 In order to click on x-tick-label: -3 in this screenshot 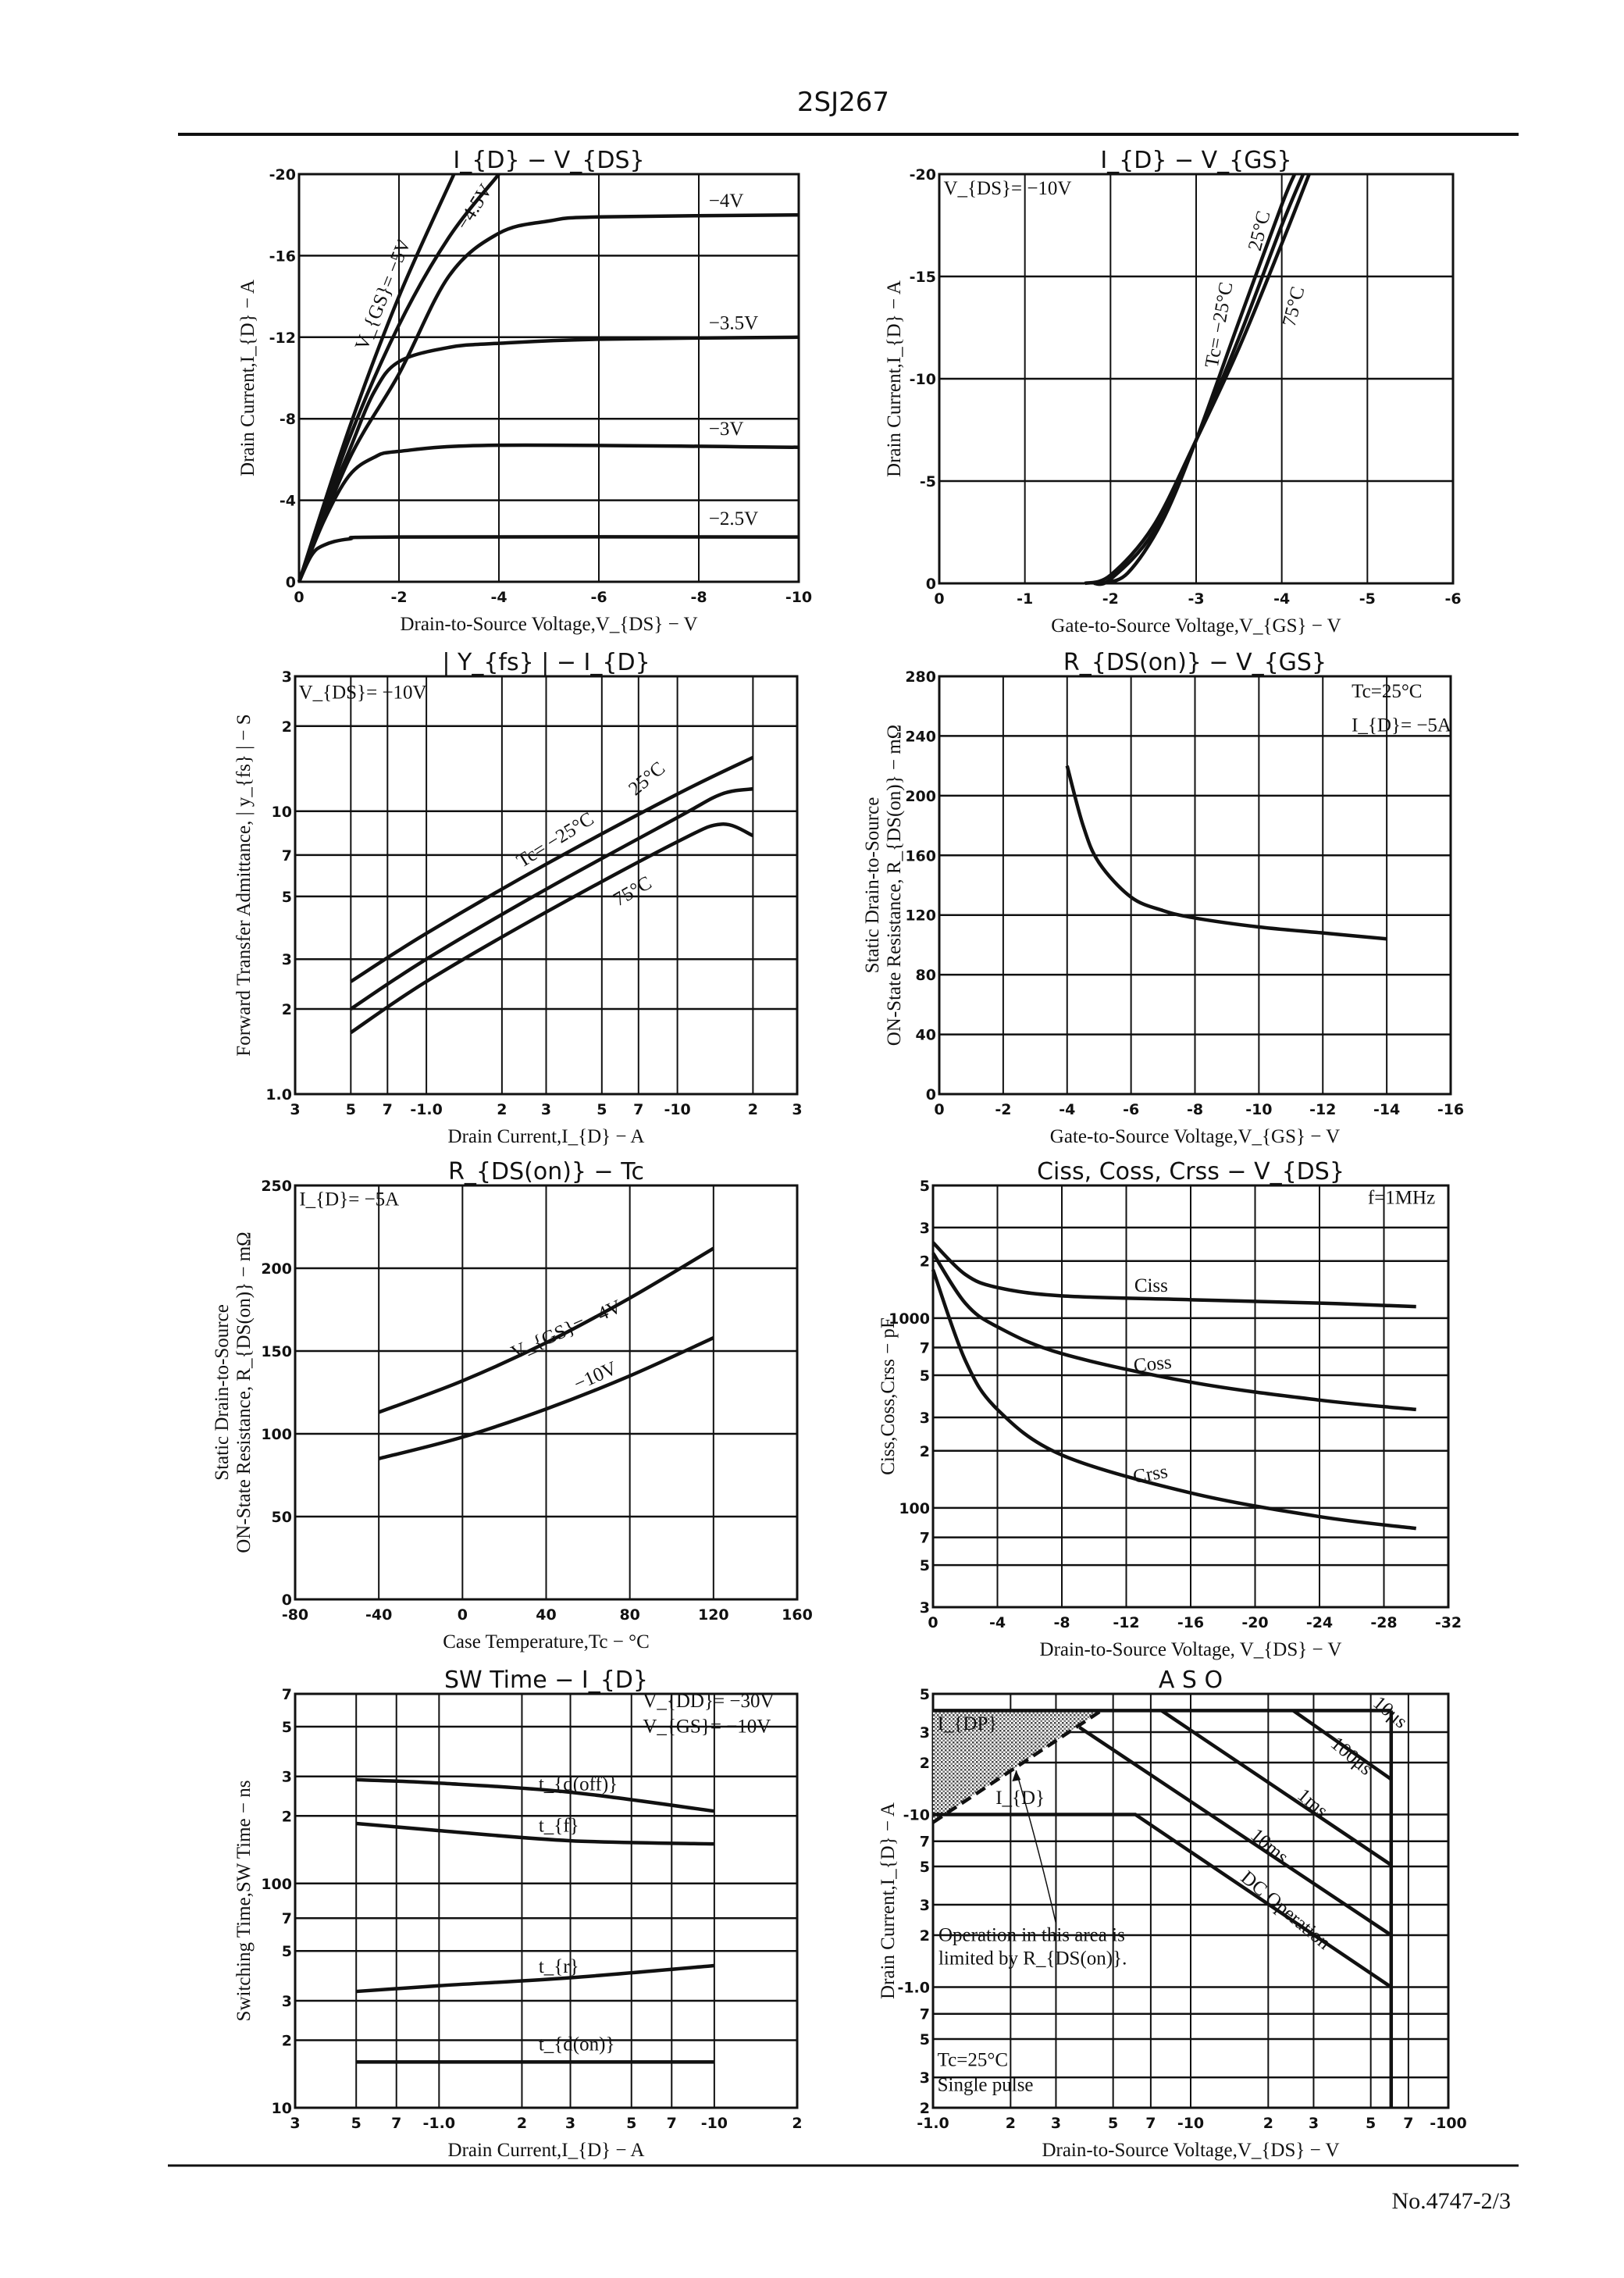, I will do `click(1196, 599)`.